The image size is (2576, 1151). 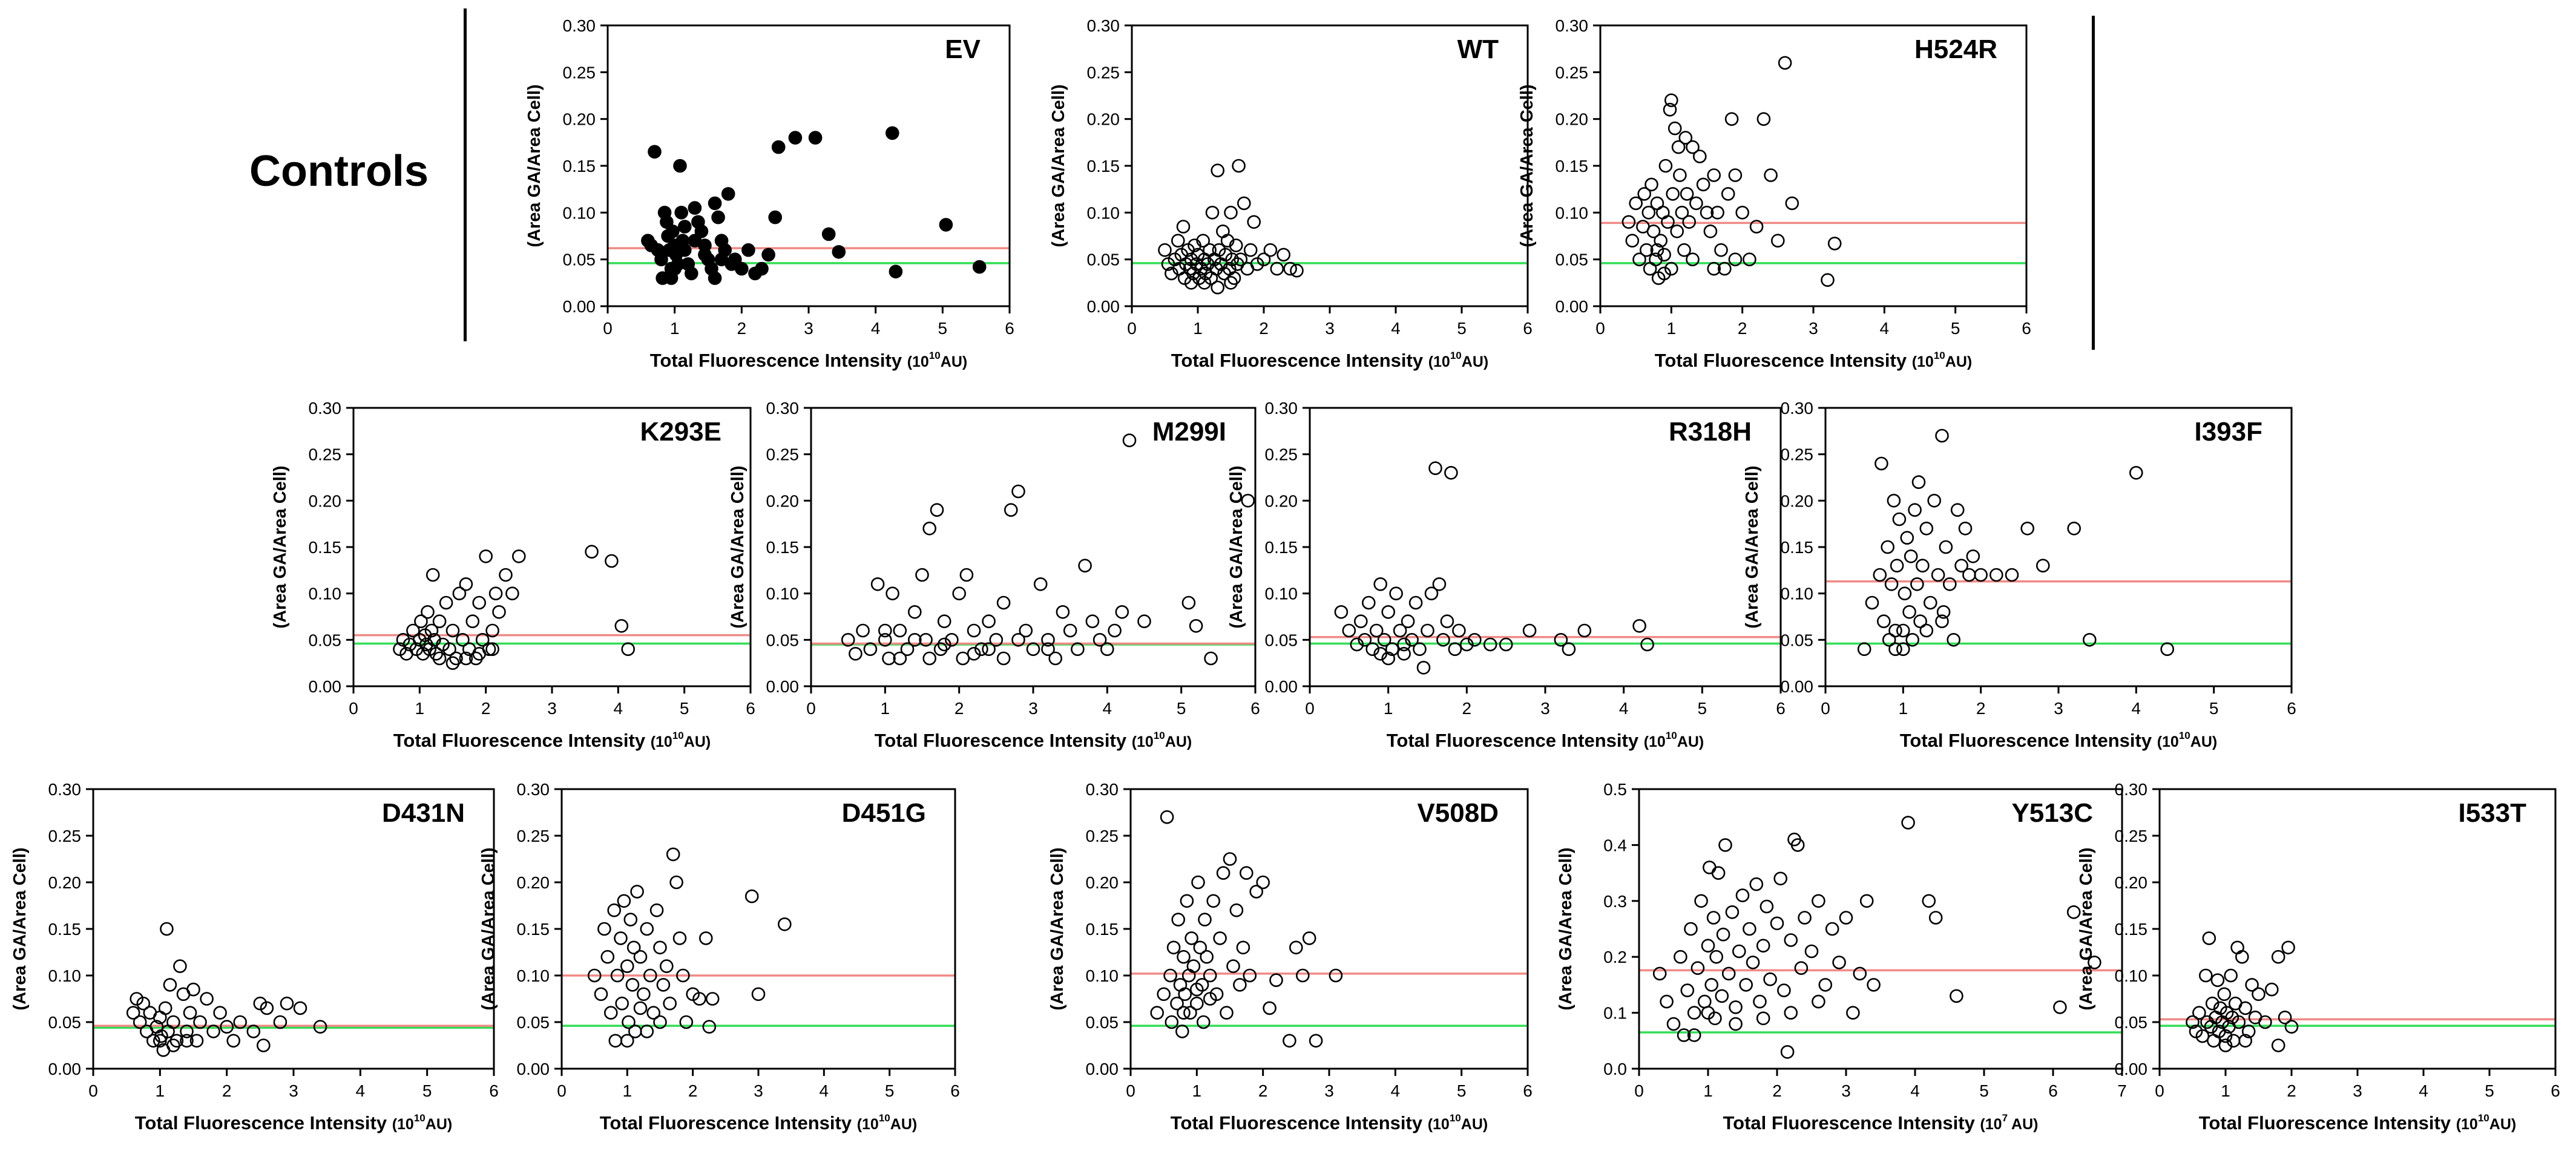 What do you see at coordinates (488, 929) in the screenshot?
I see `y-axis-label: (Area GA/Area Cell)` at bounding box center [488, 929].